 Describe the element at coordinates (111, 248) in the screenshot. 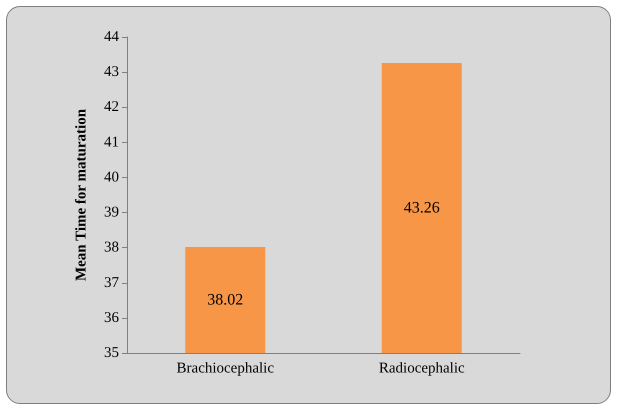

I see `y-tick-label: 38` at that location.